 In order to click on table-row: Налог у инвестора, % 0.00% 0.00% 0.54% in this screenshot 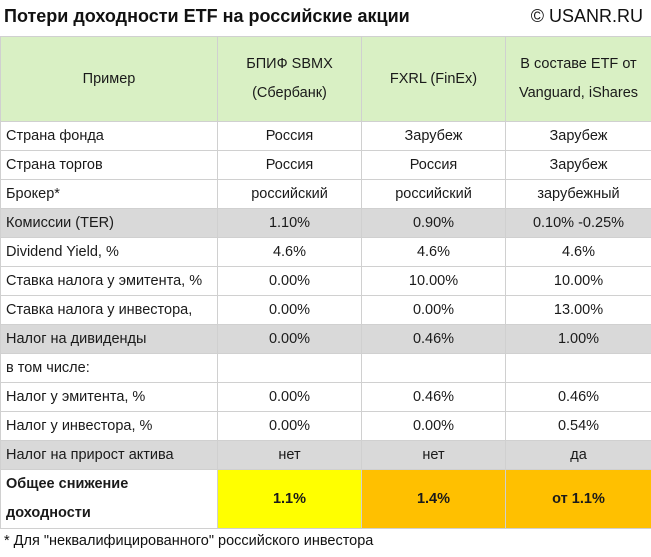, I will do `click(325, 426)`.